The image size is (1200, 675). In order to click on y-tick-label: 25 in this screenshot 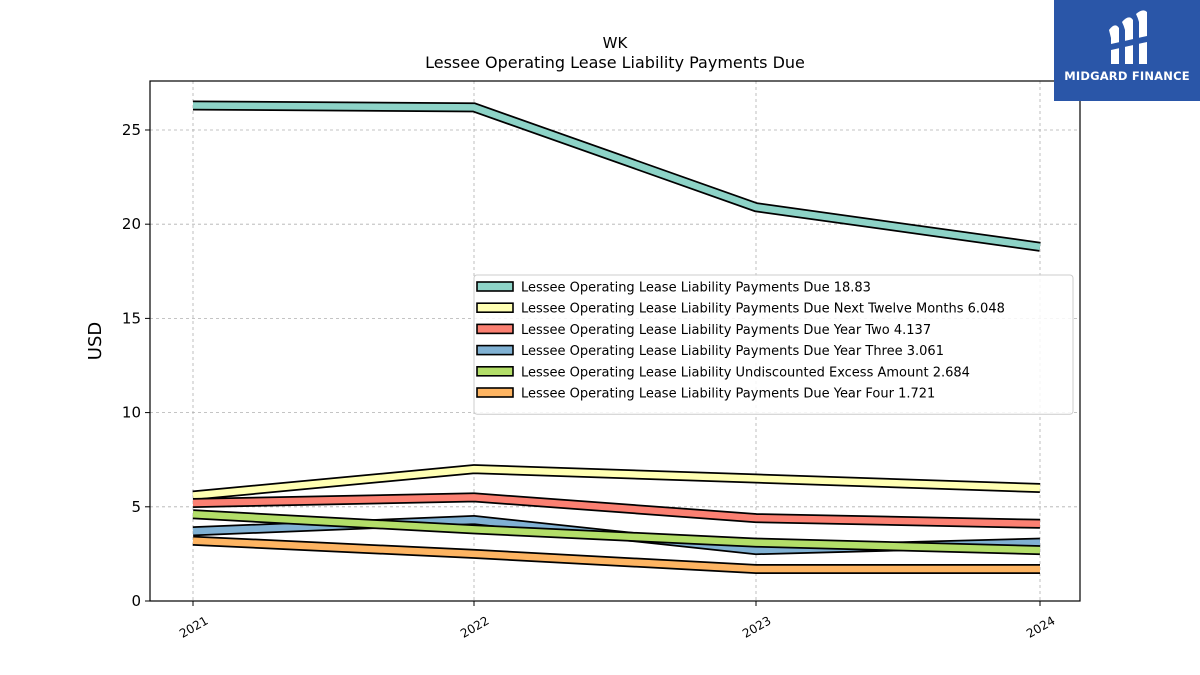, I will do `click(131, 130)`.